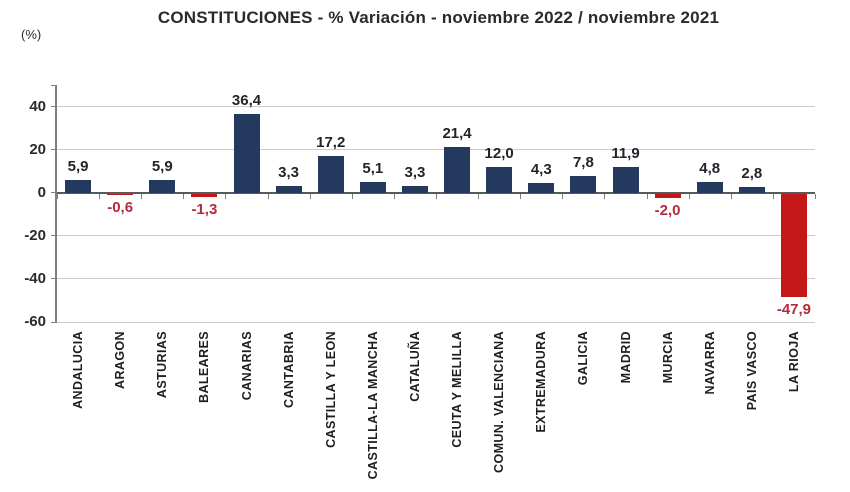  Describe the element at coordinates (457, 133) in the screenshot. I see `bar-value-label: 21,4` at that location.